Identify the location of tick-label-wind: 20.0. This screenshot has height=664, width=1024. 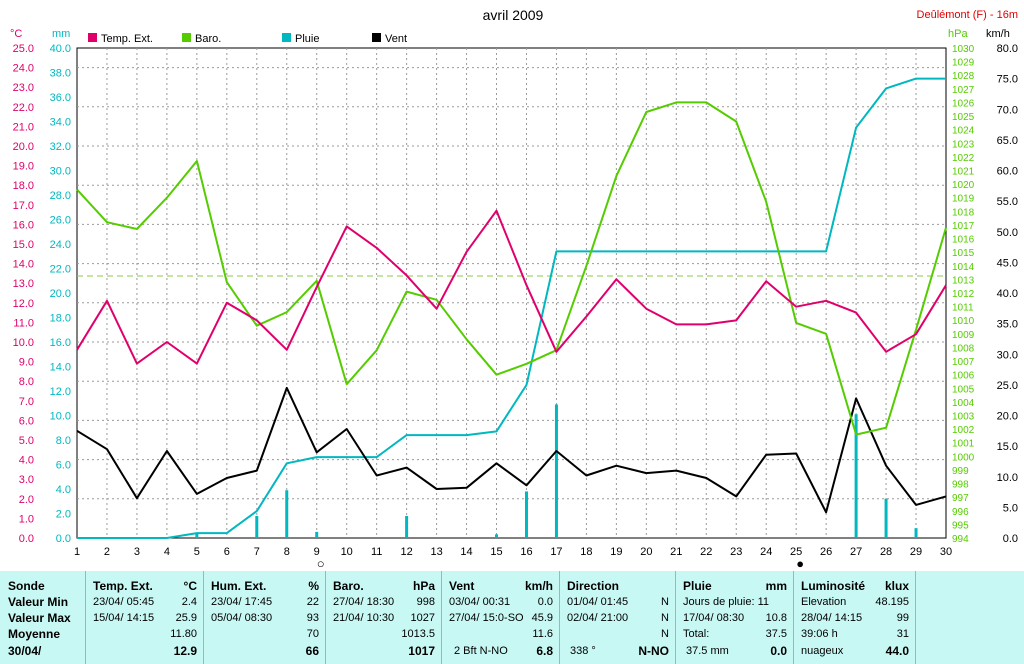
(1007, 417).